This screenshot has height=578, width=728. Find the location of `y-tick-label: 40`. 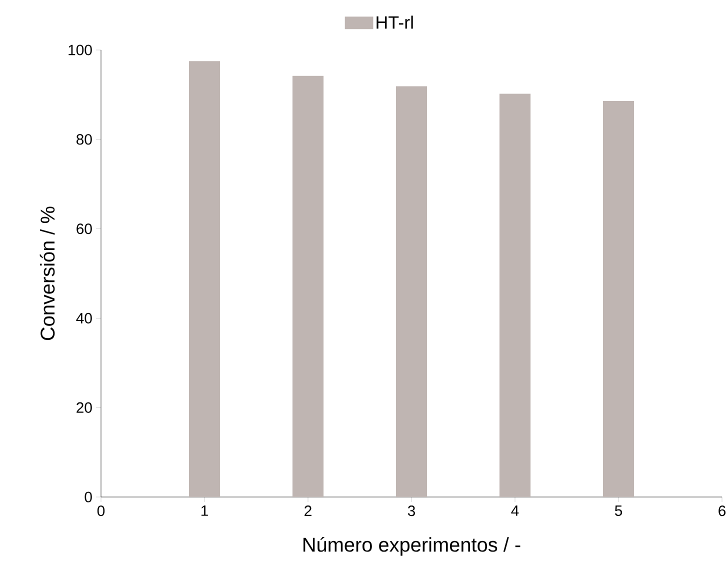

y-tick-label: 40 is located at coordinates (84, 318).